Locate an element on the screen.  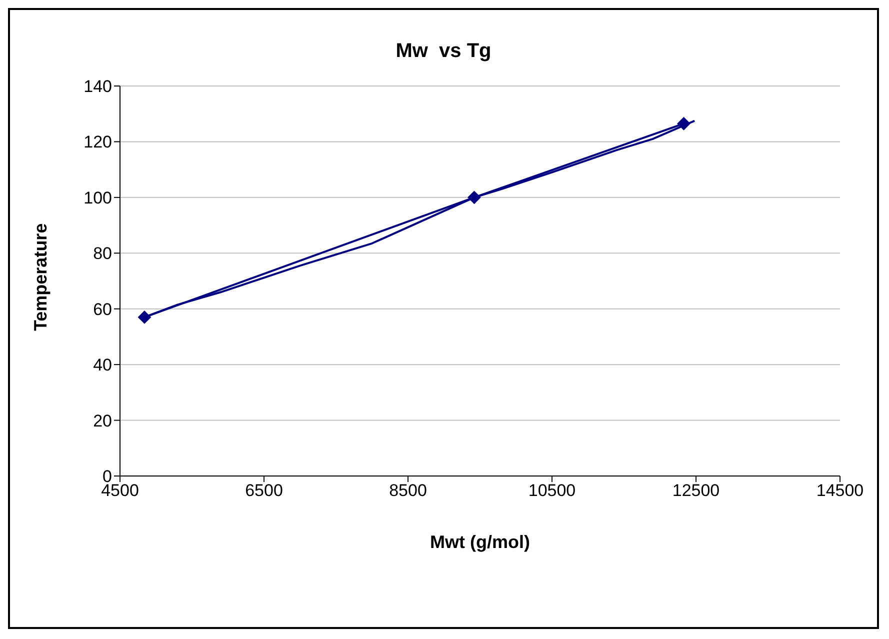
x-tick-label: 4500 is located at coordinates (120, 490).